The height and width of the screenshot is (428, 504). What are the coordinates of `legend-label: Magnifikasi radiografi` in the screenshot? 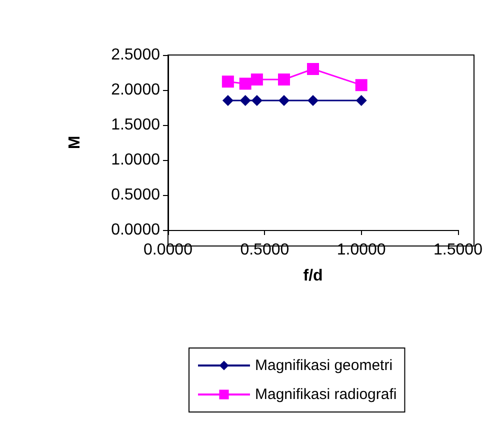 It's located at (326, 394).